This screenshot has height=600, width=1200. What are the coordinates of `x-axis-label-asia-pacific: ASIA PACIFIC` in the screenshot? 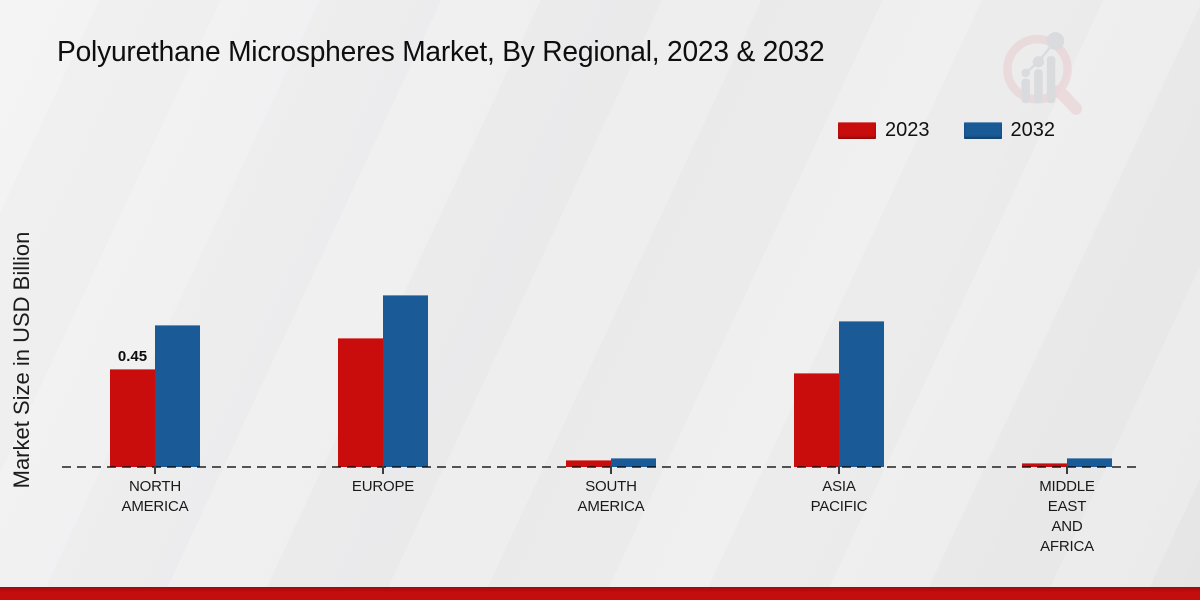 It's located at (839, 496).